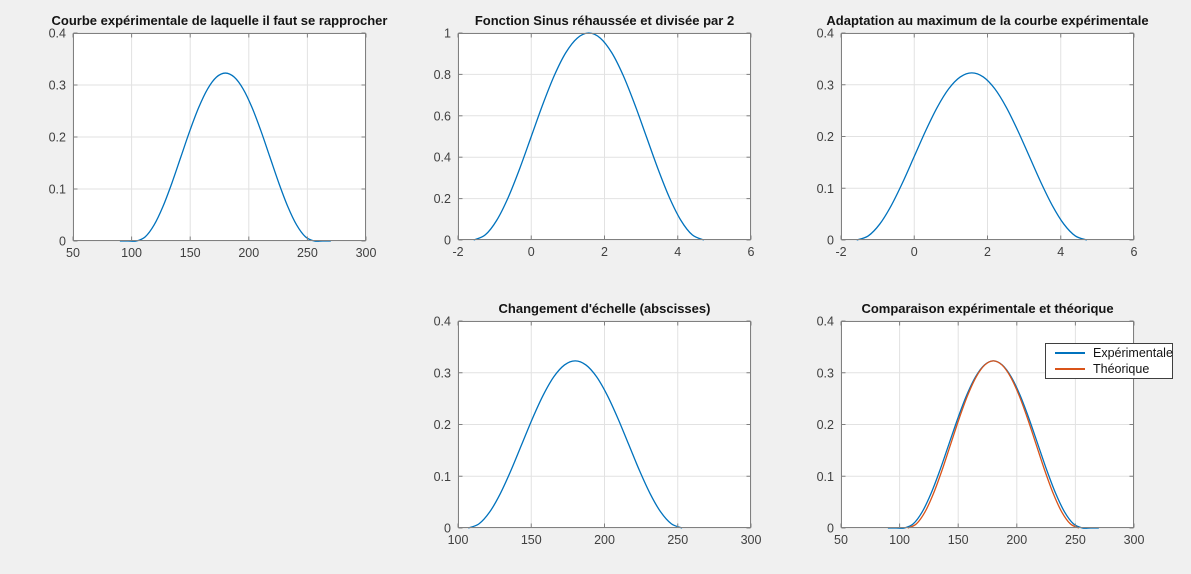  I want to click on legend-entry-experimental: Expérimentale, so click(1109, 353).